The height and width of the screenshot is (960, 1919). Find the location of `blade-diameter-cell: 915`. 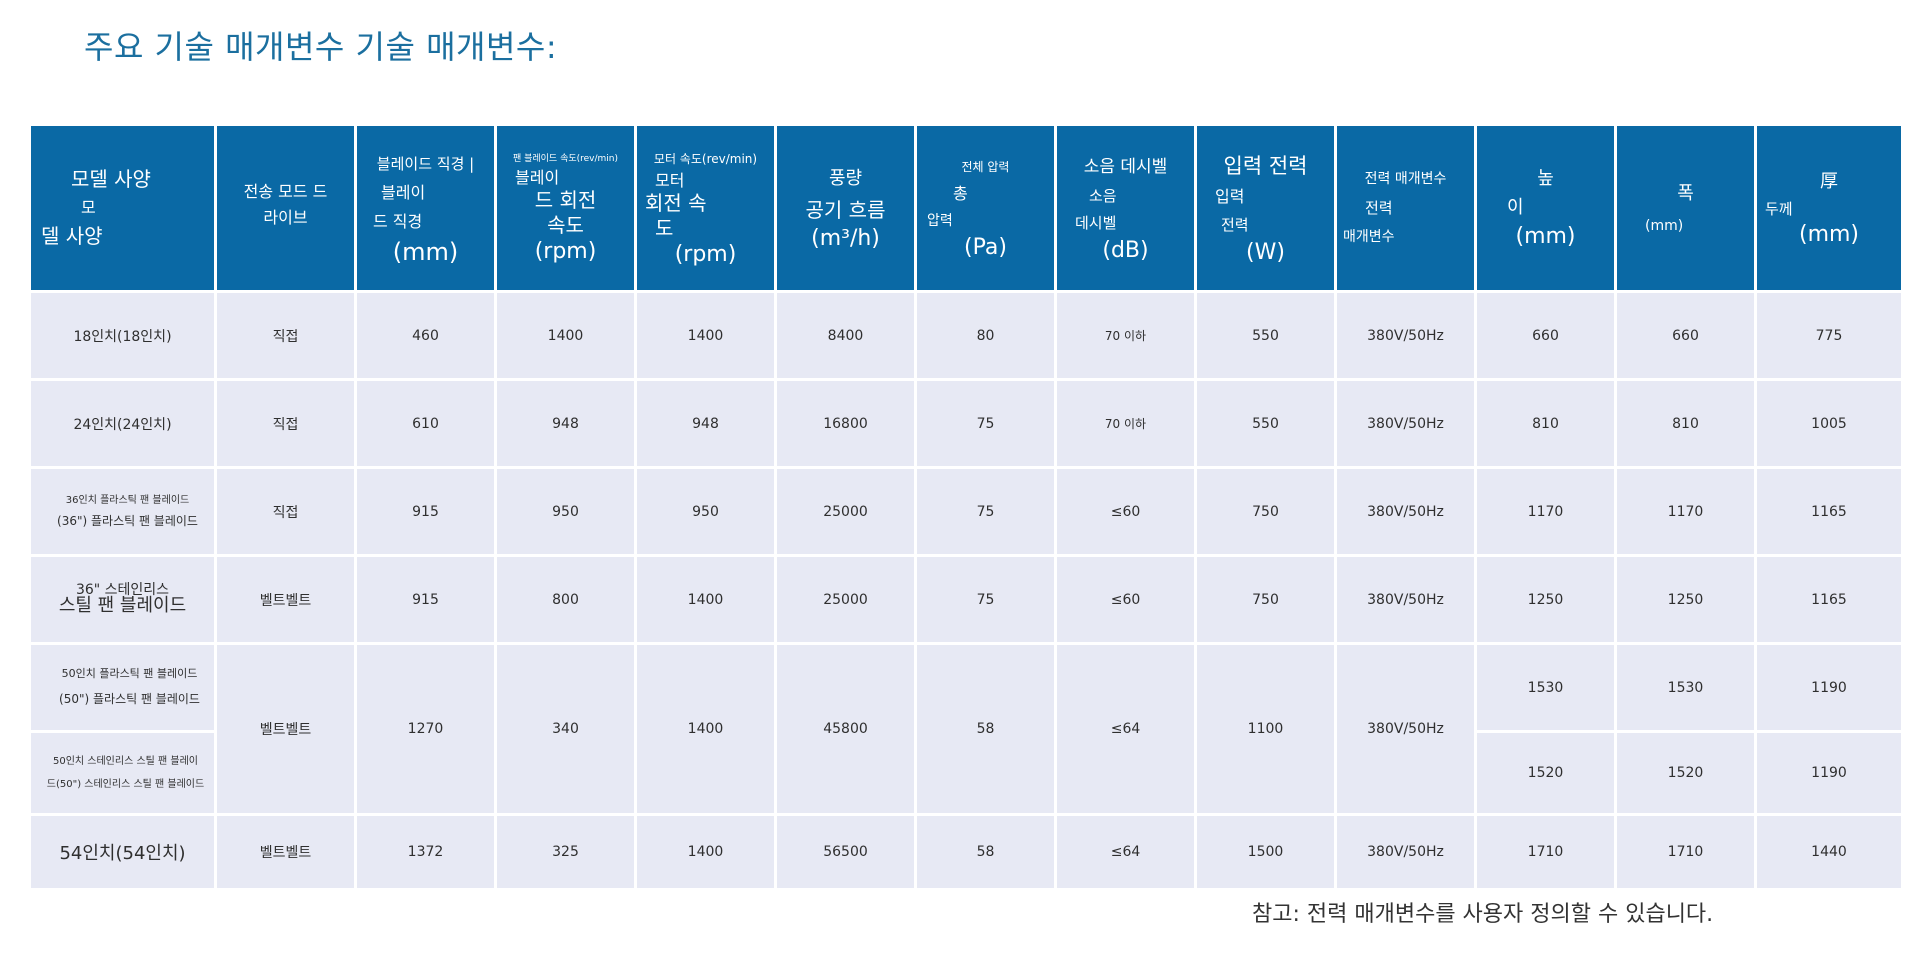

blade-diameter-cell: 915 is located at coordinates (425, 511).